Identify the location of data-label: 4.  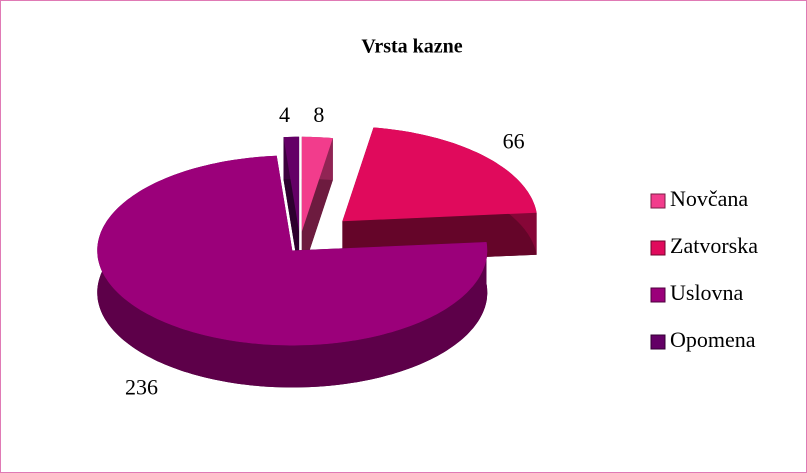
(284, 114).